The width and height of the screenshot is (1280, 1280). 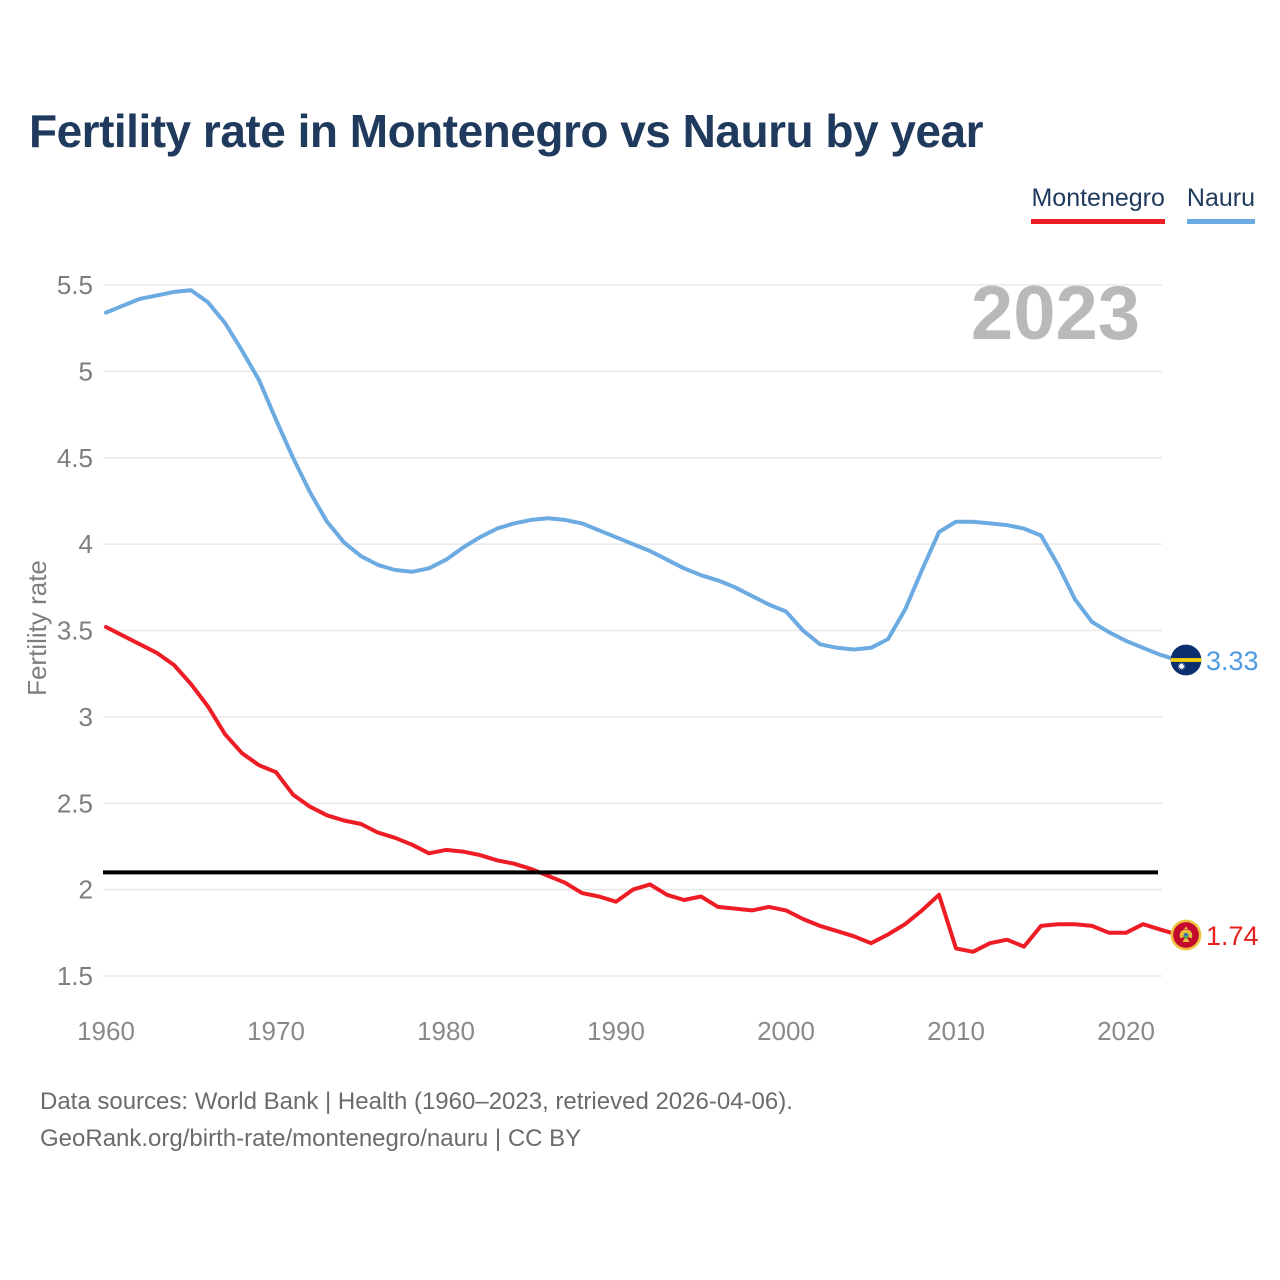 I want to click on legend-label-nauru: Nauru, so click(x=1220, y=198).